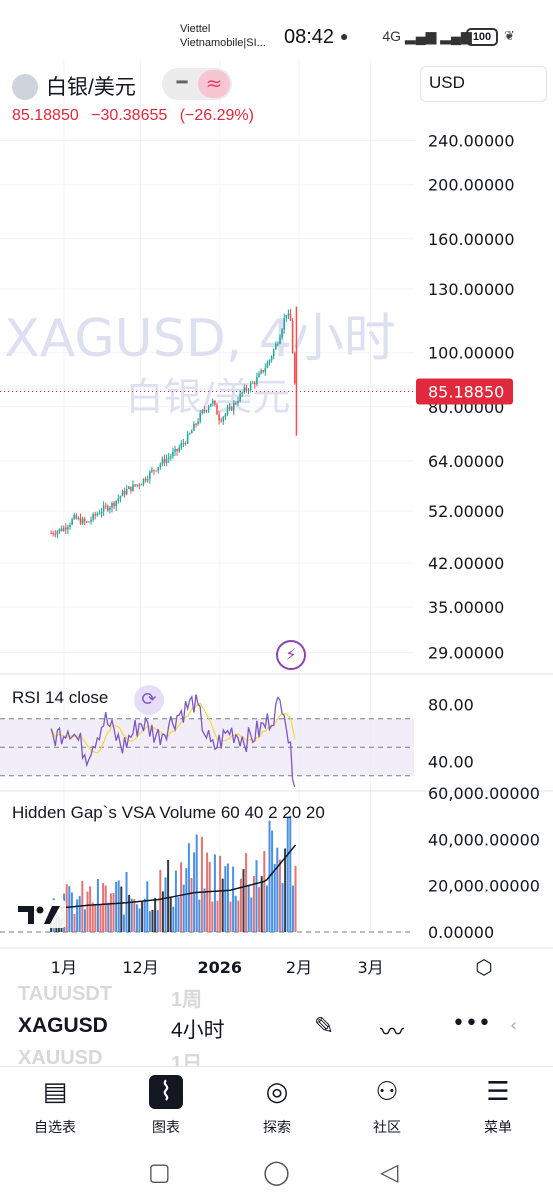 This screenshot has width=553, height=1200. What do you see at coordinates (344, 36) in the screenshot?
I see `wechat-icon: ●` at bounding box center [344, 36].